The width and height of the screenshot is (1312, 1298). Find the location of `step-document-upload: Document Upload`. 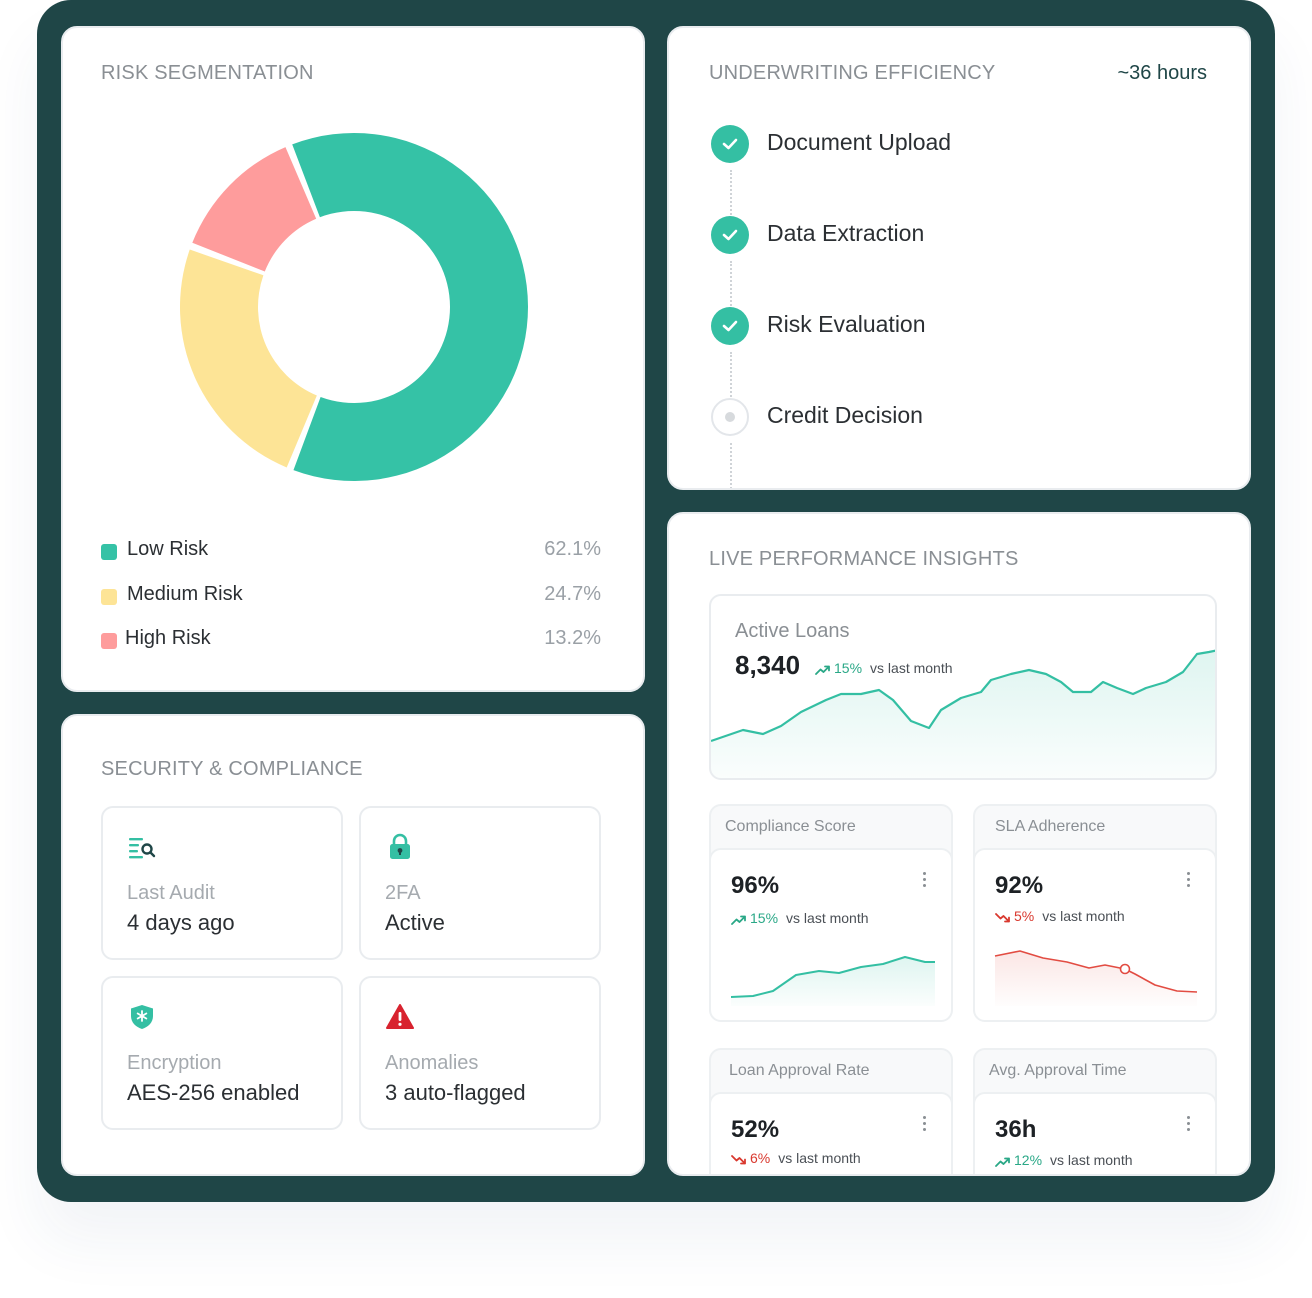

step-document-upload: Document Upload is located at coordinates (951, 145).